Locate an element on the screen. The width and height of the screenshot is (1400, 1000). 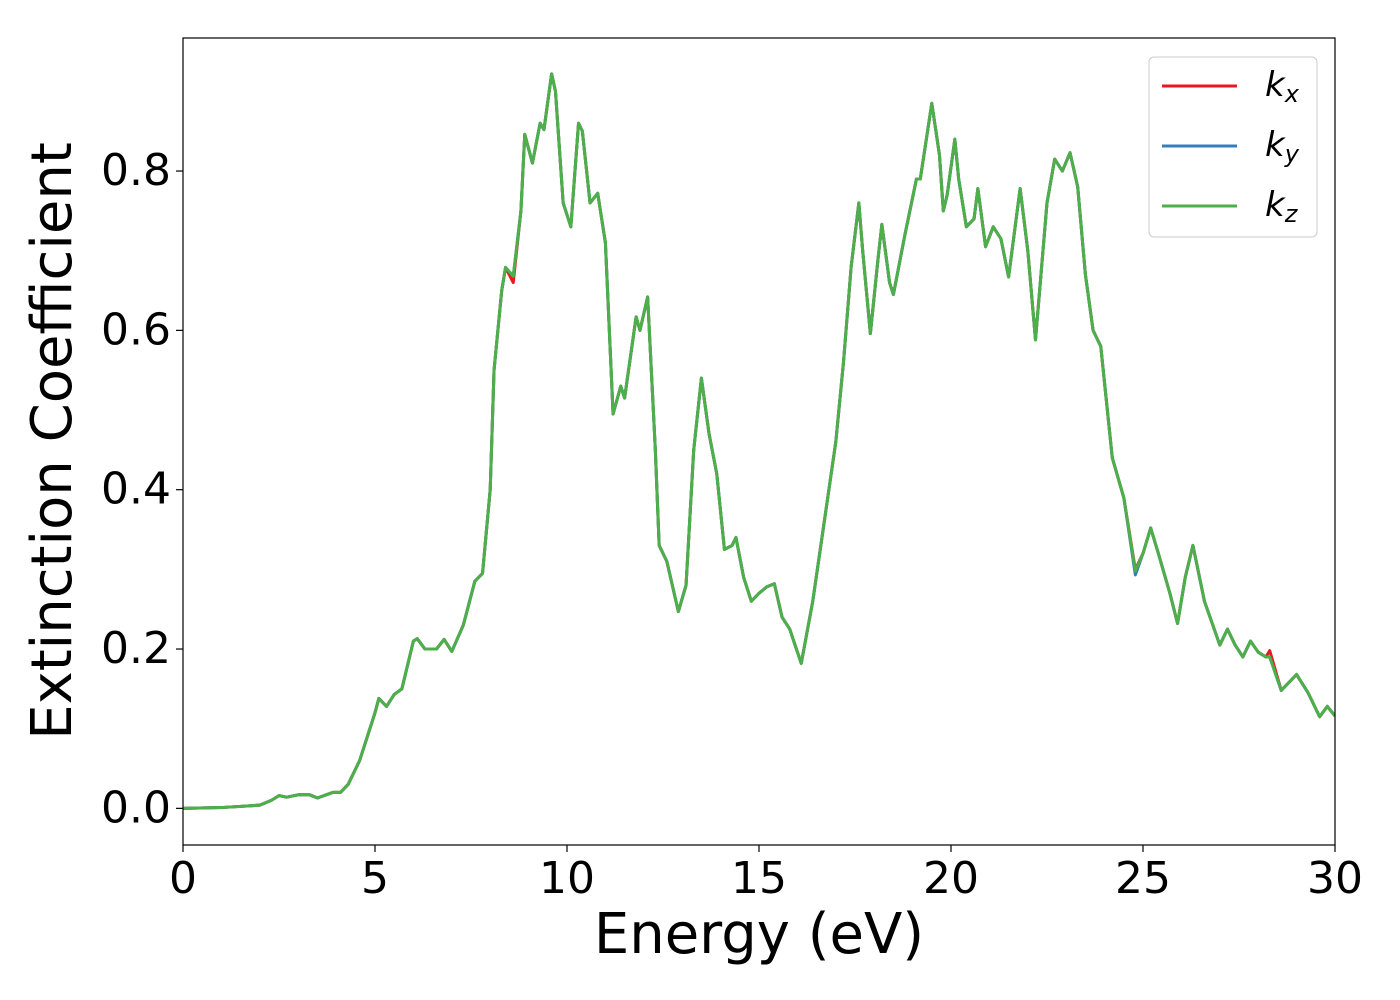
y-tick-label: 0.0 is located at coordinates (136, 807).